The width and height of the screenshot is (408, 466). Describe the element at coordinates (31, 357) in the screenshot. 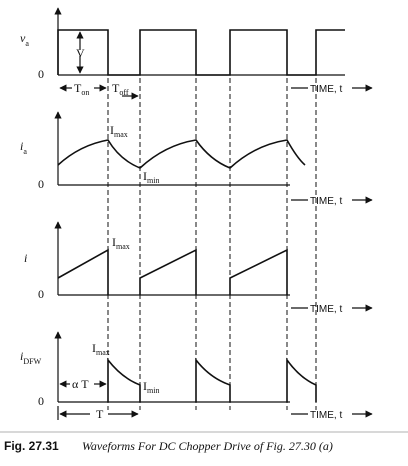

I see `axis-label: iDFW` at that location.